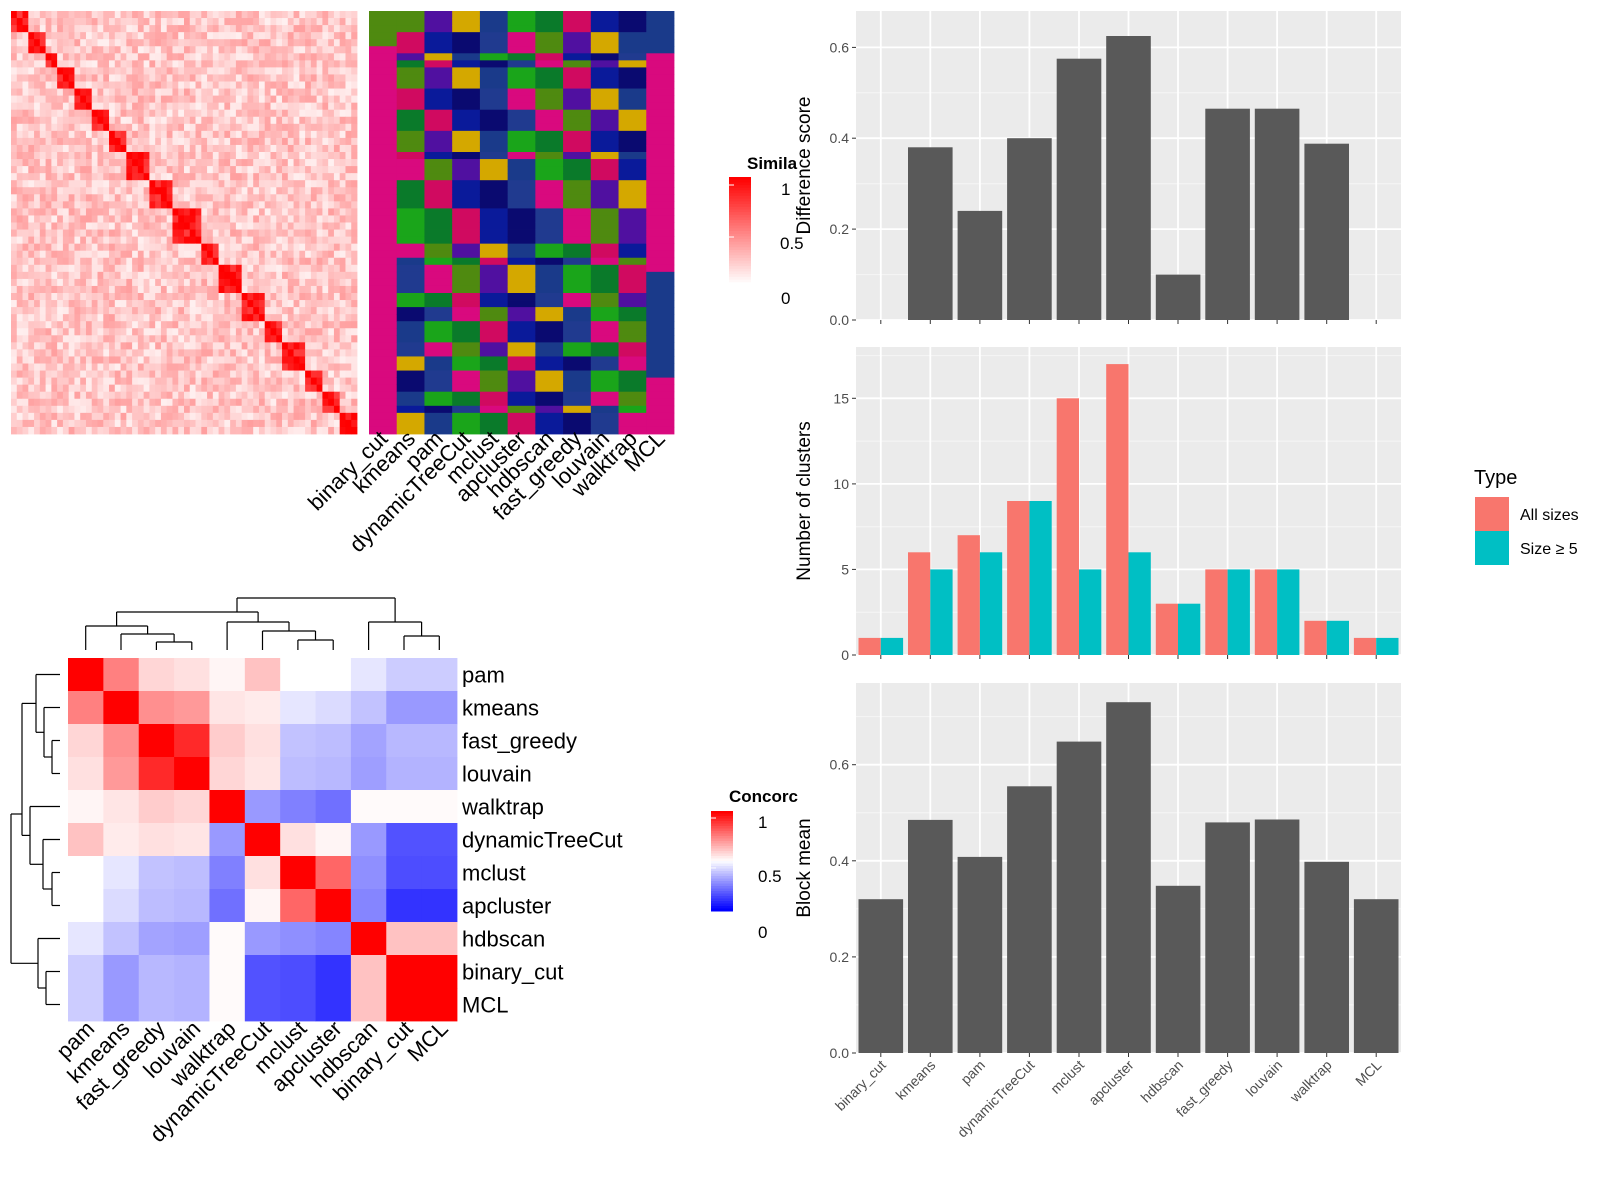 This screenshot has width=1600, height=1200. I want to click on block-mean-bar, so click(930, 936).